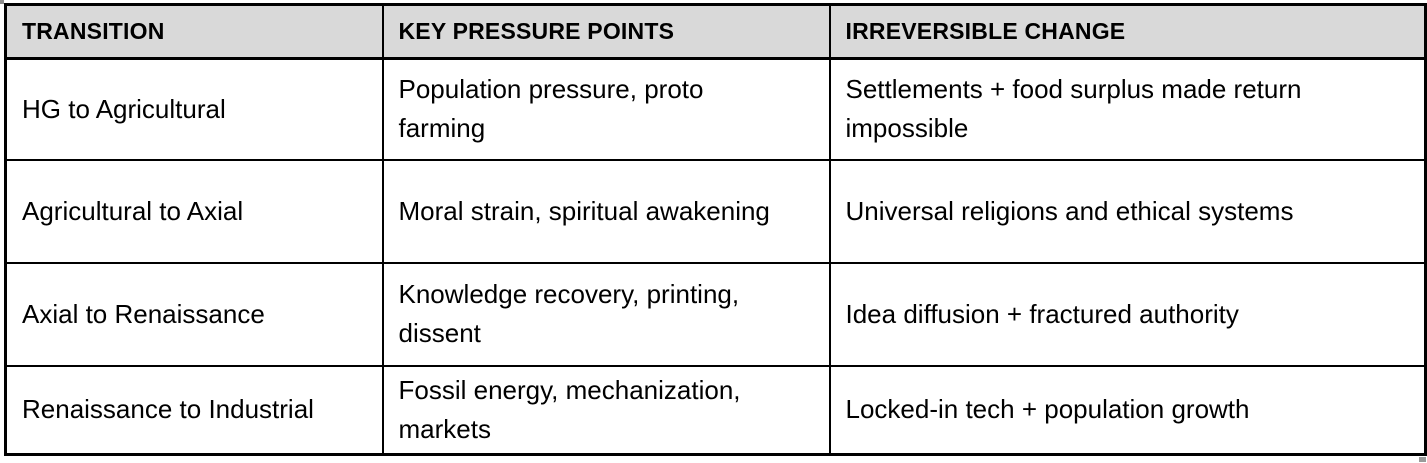  I want to click on cell-transition: HG to Agricultural, so click(194, 109).